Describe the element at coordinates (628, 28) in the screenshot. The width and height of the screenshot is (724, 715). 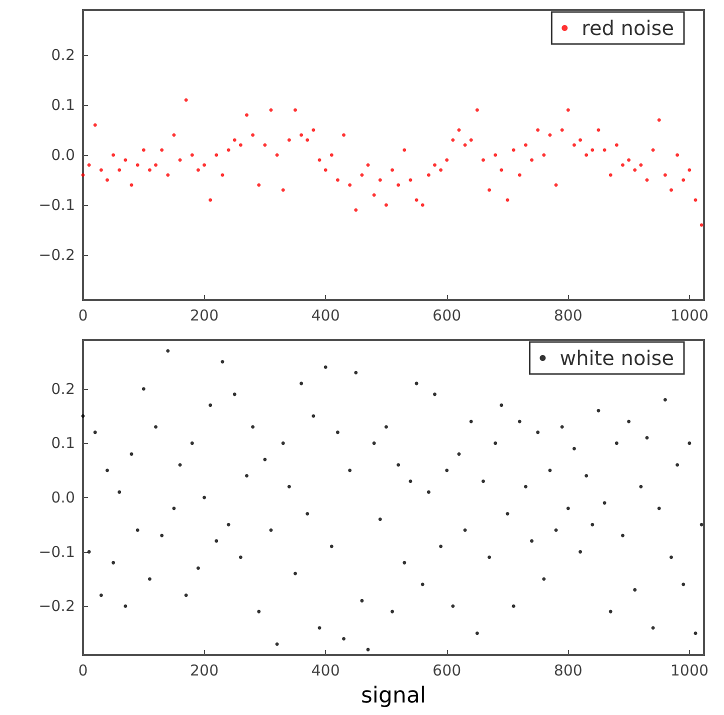
I see `legend-label: red noise` at that location.